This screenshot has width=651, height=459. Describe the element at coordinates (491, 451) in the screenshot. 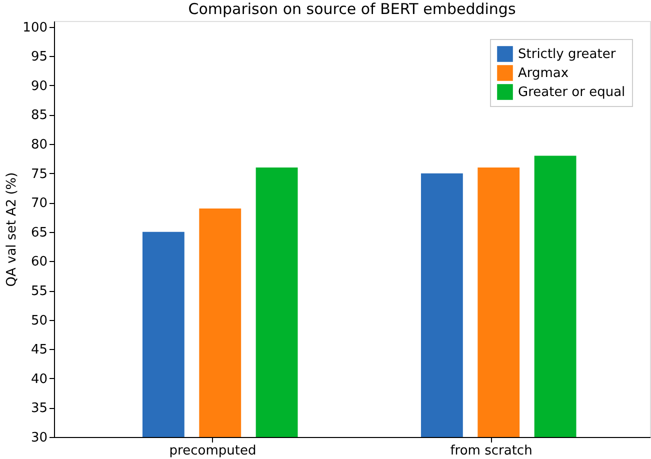

I see `x-tick-label: from scratch` at that location.